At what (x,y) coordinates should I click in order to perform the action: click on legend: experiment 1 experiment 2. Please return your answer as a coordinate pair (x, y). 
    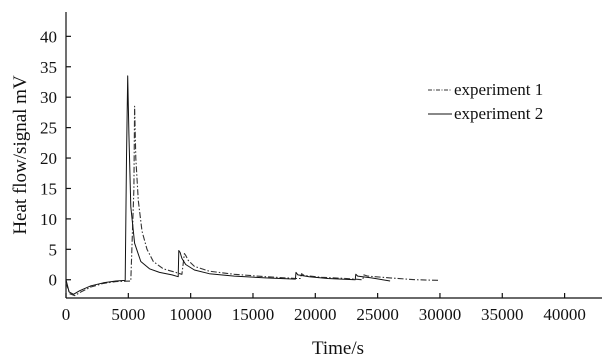
    Looking at the image, I should click on (485, 101).